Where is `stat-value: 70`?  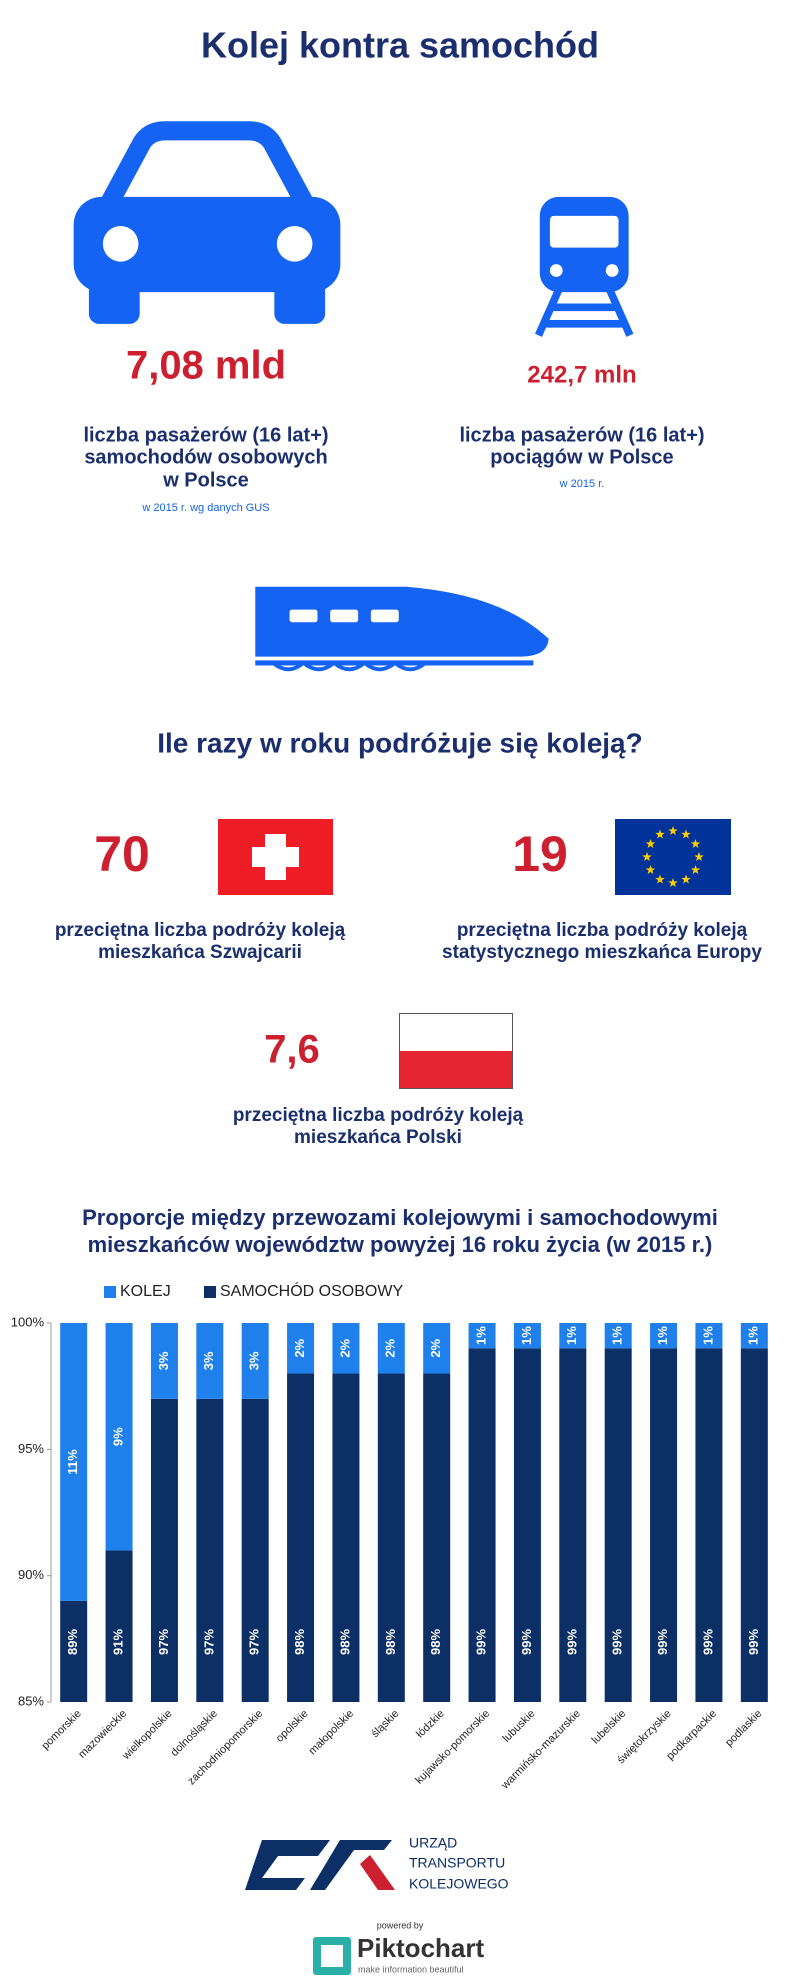 stat-value: 70 is located at coordinates (122, 854).